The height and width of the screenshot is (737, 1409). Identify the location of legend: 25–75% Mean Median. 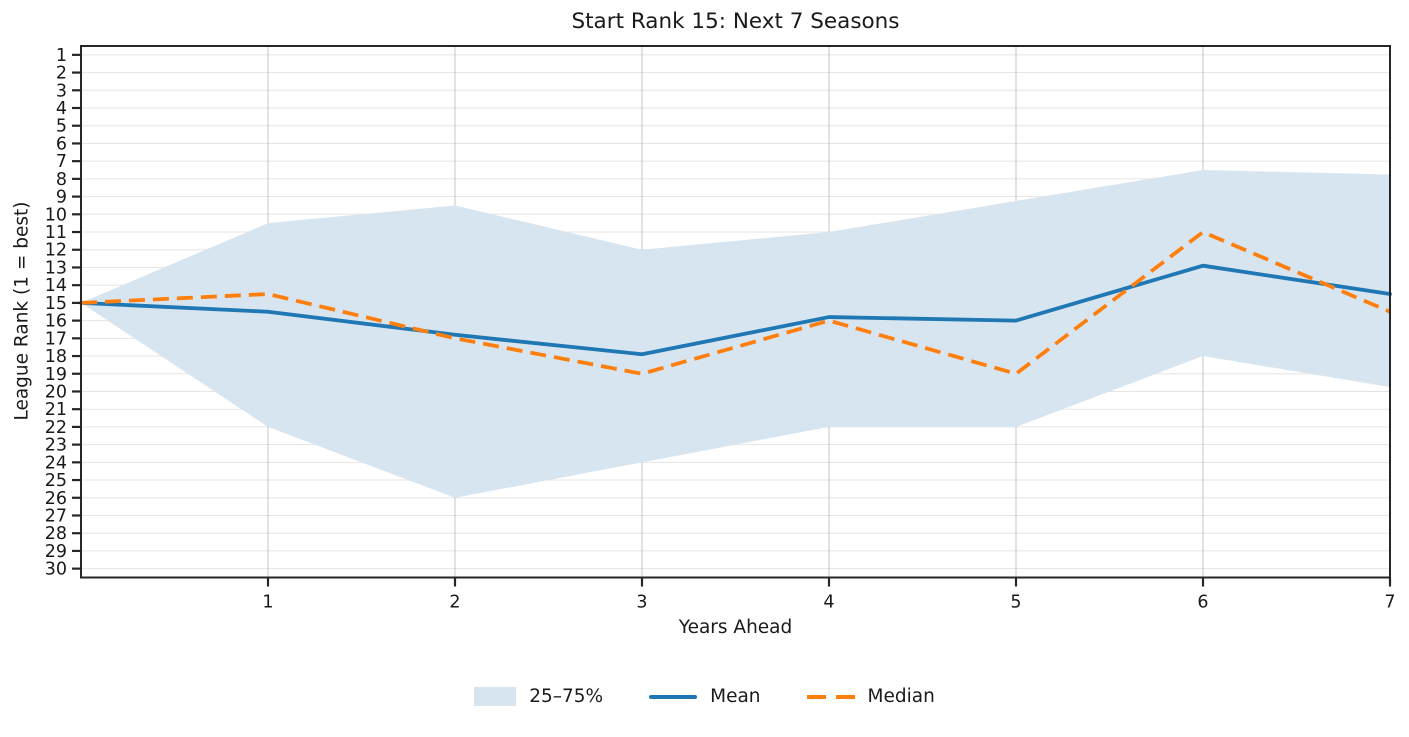
(704, 696).